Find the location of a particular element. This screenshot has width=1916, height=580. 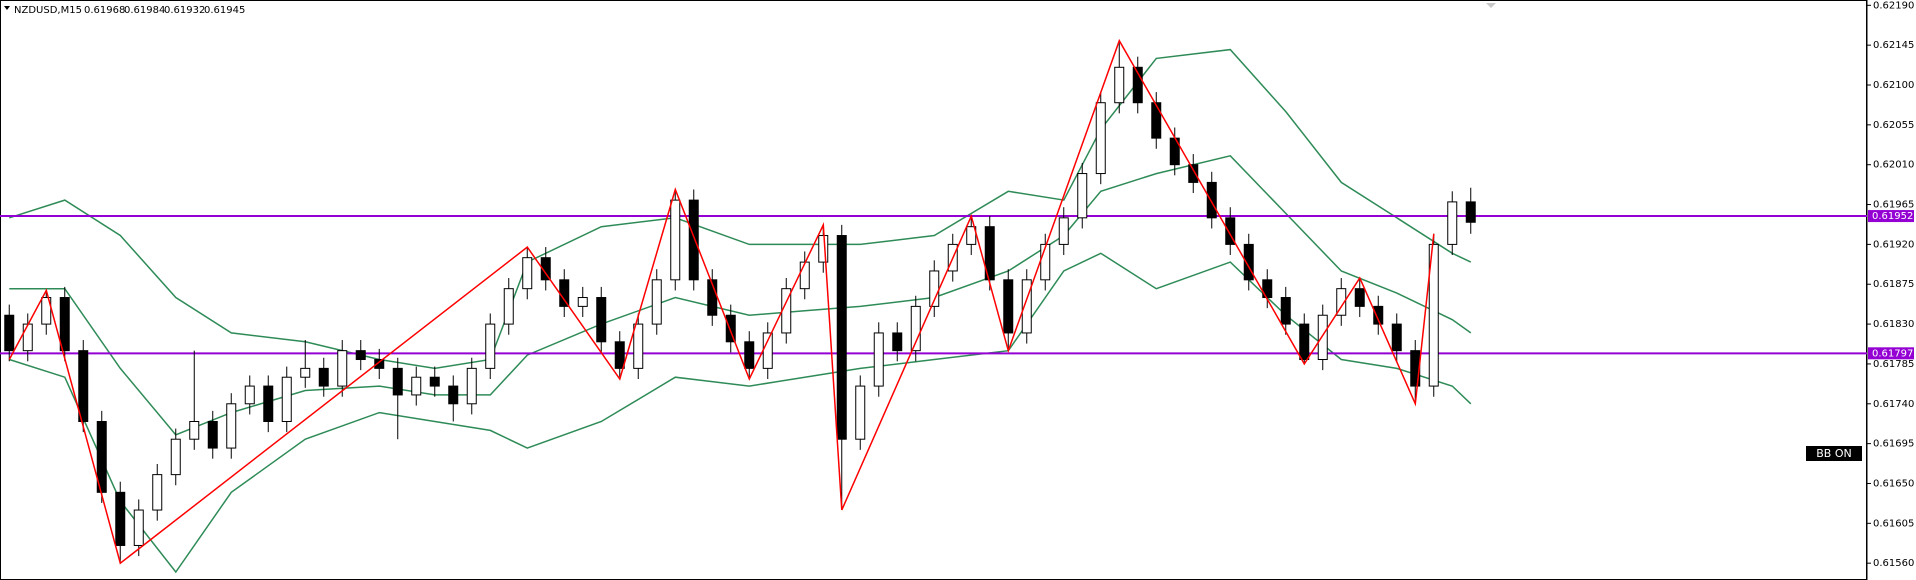

y-tick-label: 0.62145 is located at coordinates (1893, 45).